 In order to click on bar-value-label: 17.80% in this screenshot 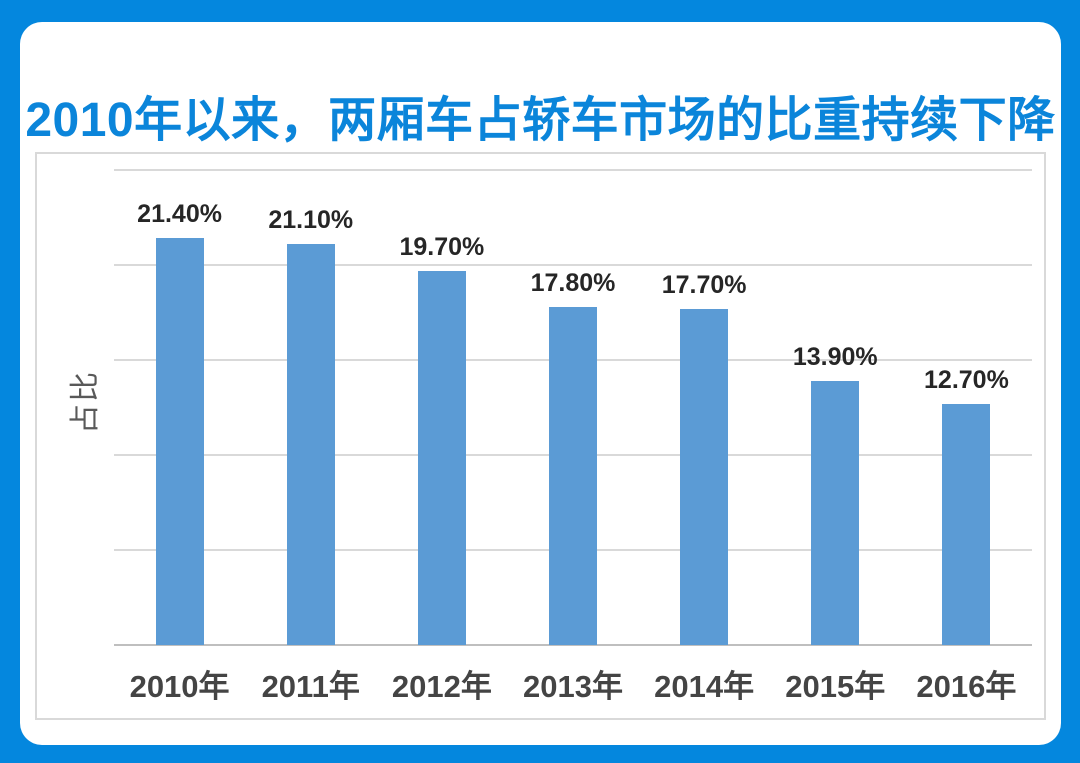, I will do `click(573, 282)`.